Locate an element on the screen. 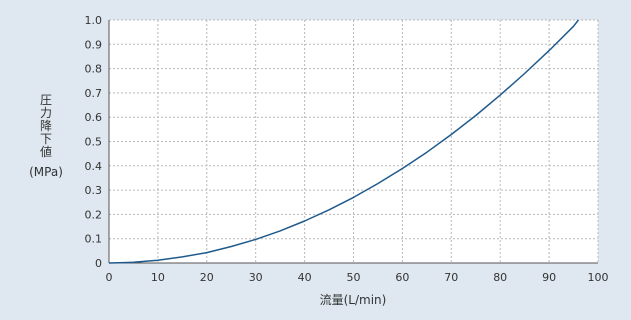 Image resolution: width=631 pixels, height=320 pixels. y-tick-label-10: 1.0 is located at coordinates (94, 20).